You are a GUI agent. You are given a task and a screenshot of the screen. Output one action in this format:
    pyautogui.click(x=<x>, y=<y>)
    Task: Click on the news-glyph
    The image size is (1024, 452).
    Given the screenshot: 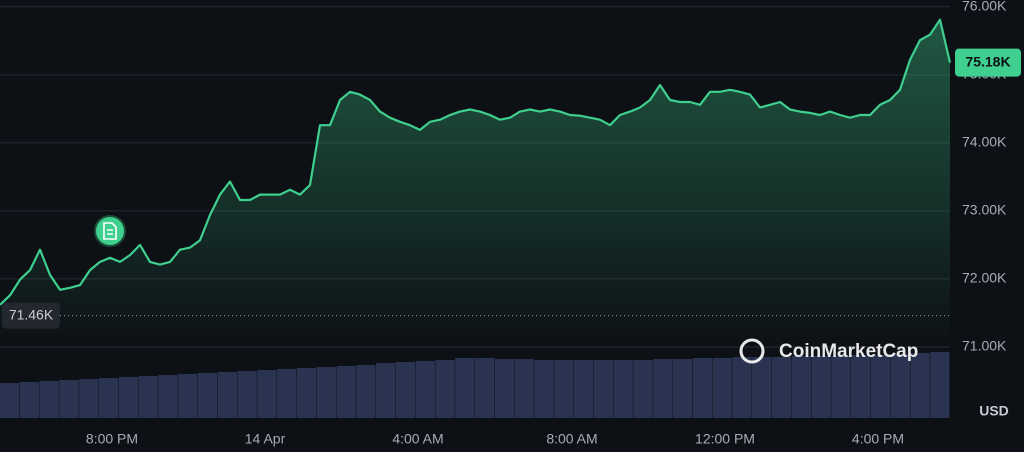 What is the action you would take?
    pyautogui.click(x=110, y=231)
    